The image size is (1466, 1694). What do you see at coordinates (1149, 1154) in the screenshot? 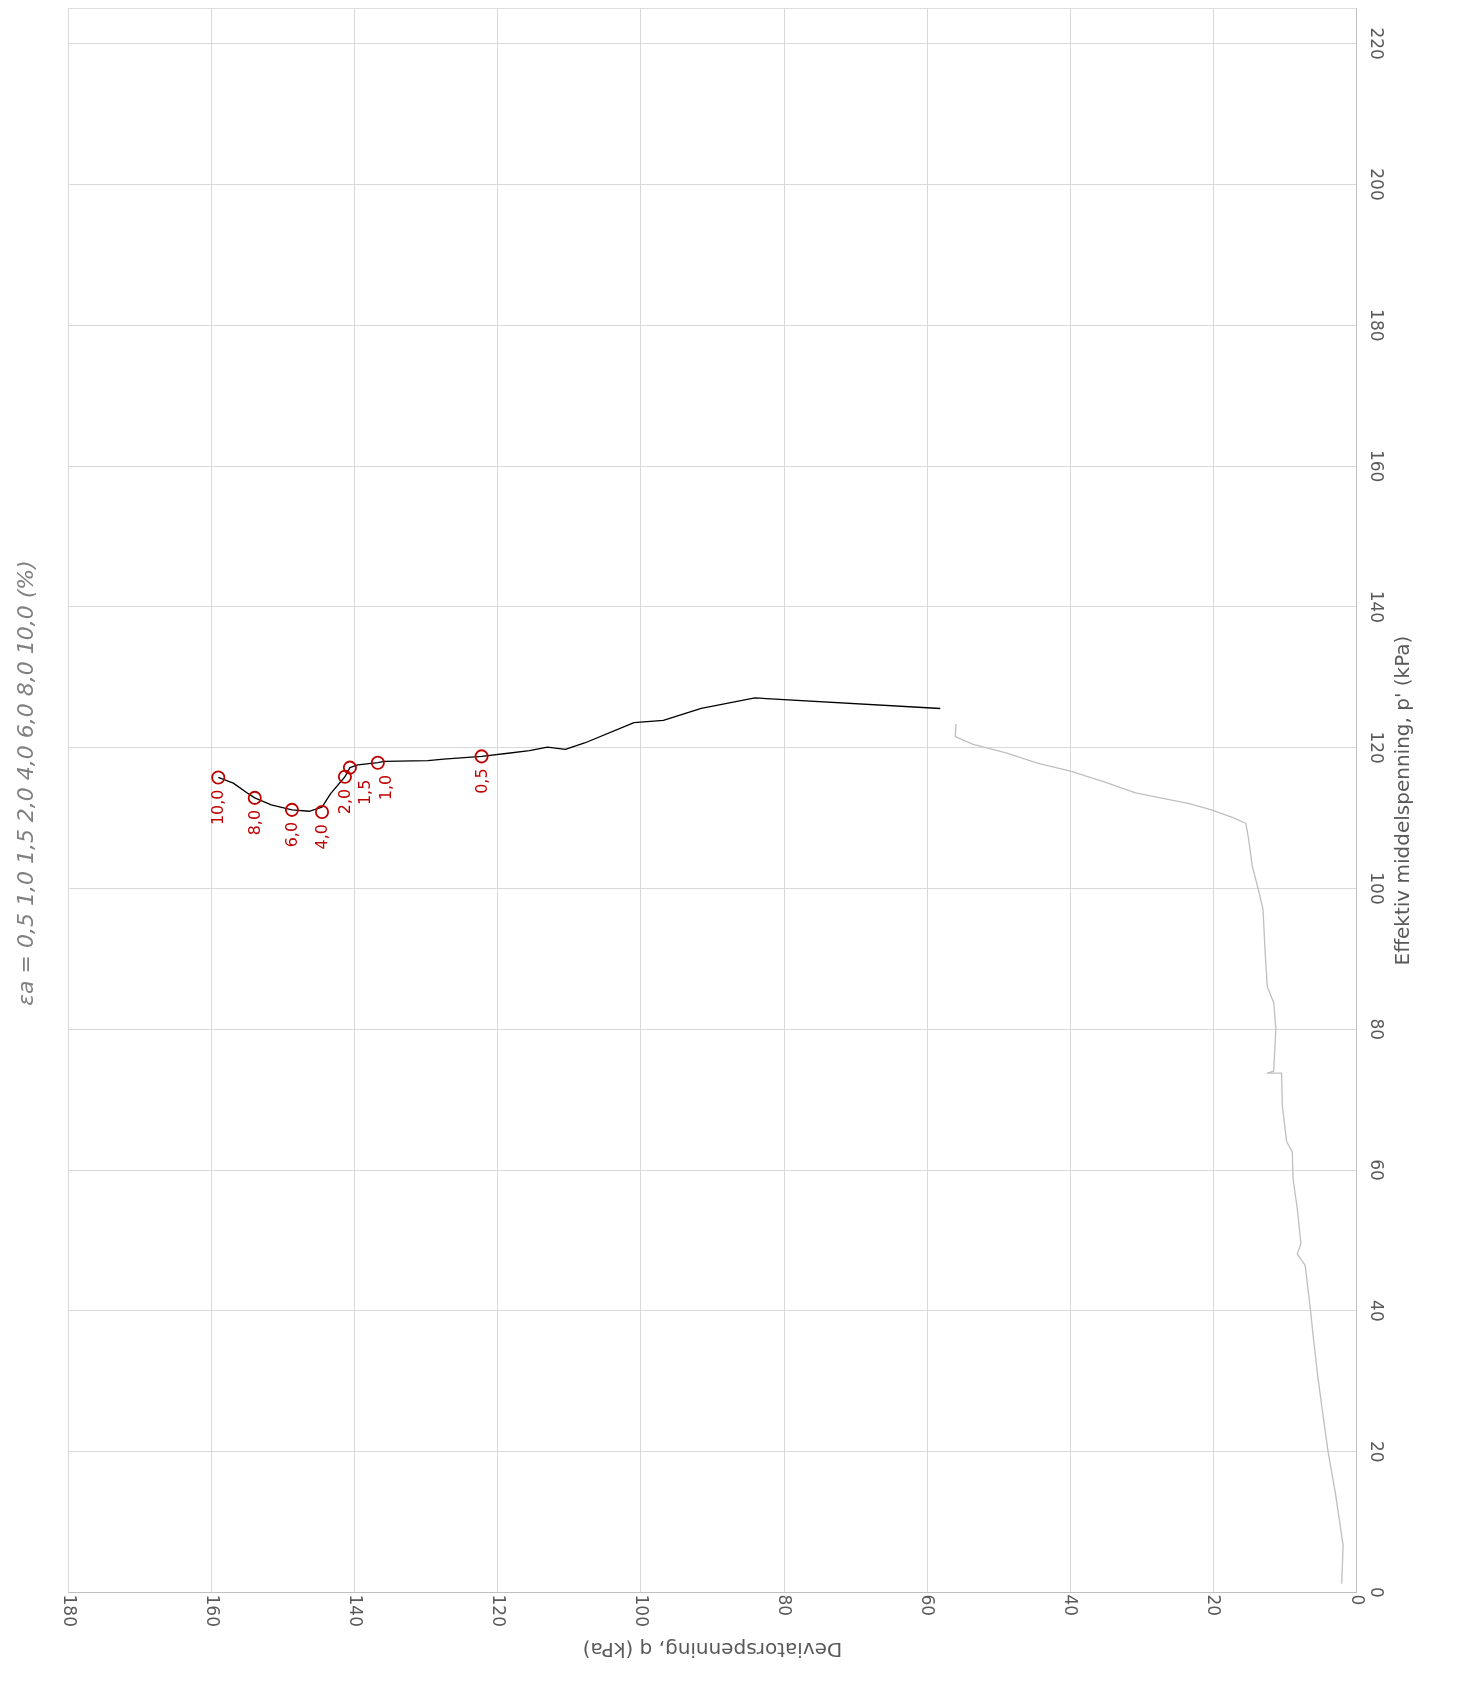
I see `line-series` at bounding box center [1149, 1154].